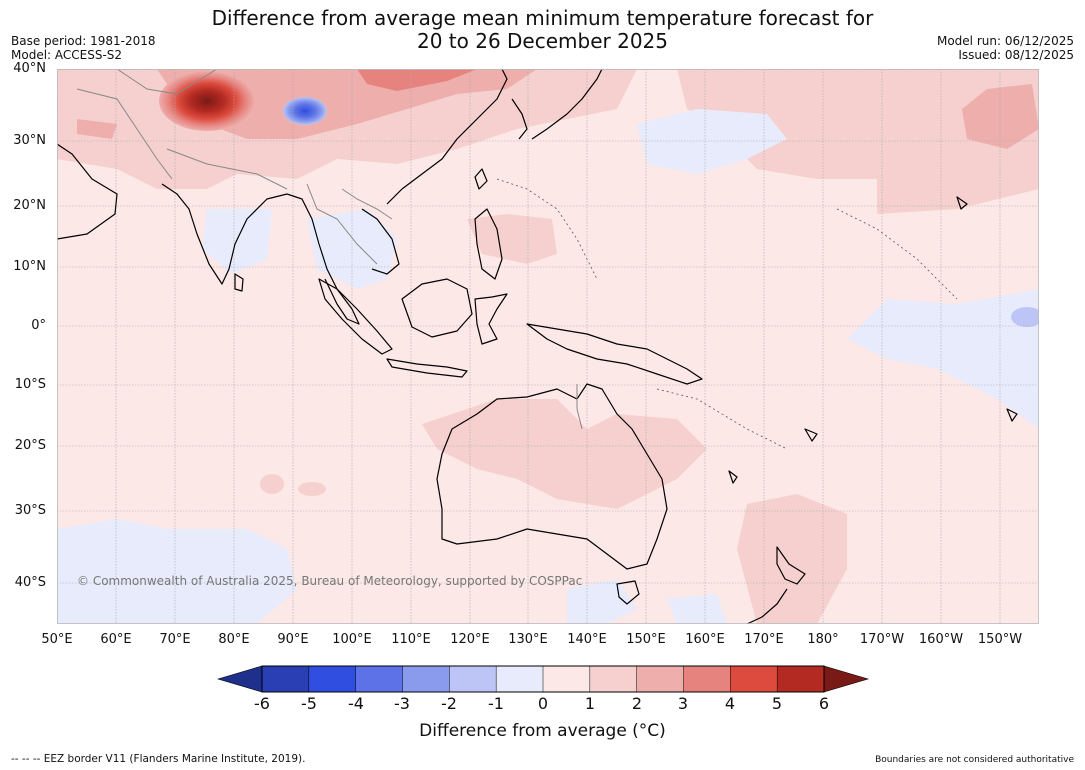  I want to click on colorbar-extend-high, so click(846, 679).